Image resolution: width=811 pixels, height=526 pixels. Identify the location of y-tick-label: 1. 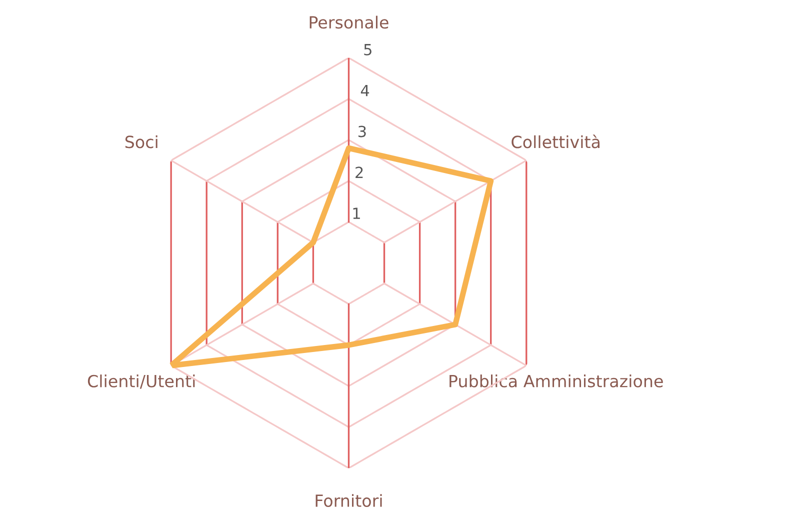
(356, 213).